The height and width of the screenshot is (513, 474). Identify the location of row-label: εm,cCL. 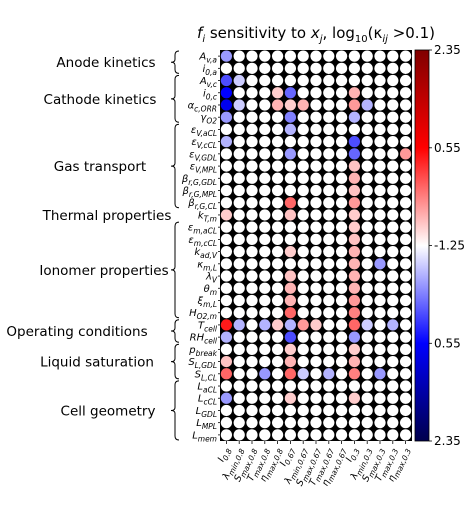
(202, 241).